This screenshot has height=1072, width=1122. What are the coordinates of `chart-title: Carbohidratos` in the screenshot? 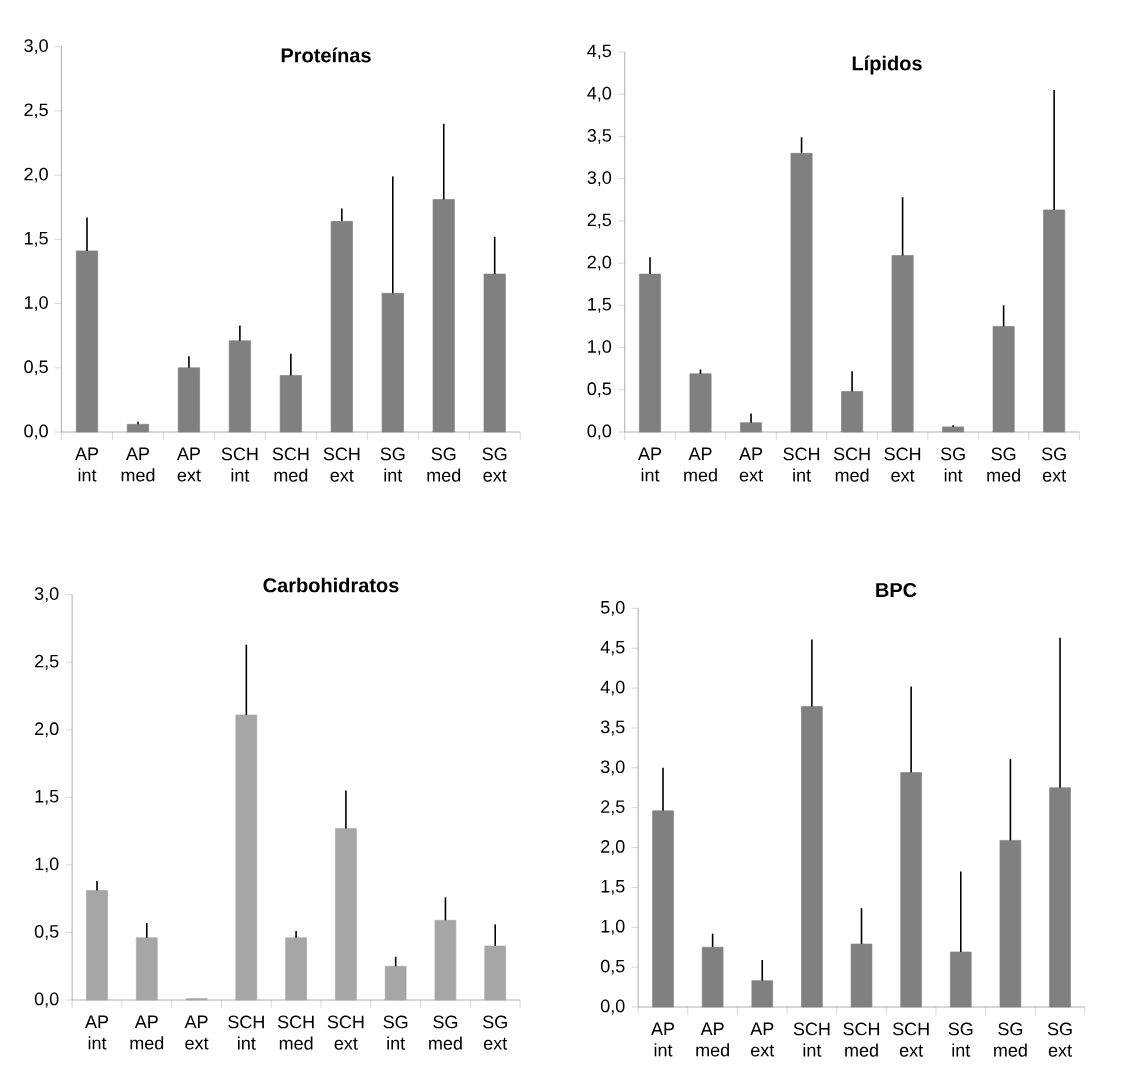 It's located at (331, 585).